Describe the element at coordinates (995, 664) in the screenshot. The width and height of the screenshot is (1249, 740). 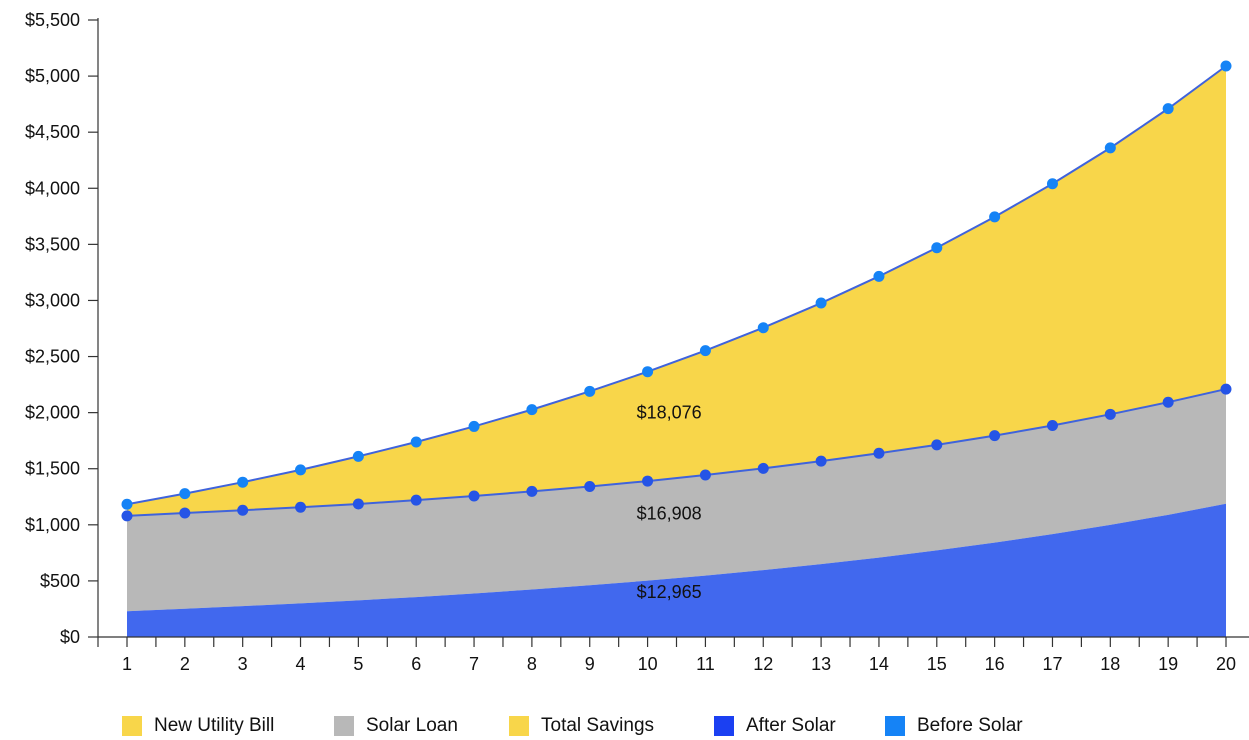
I see `x-tick-label: 16` at that location.